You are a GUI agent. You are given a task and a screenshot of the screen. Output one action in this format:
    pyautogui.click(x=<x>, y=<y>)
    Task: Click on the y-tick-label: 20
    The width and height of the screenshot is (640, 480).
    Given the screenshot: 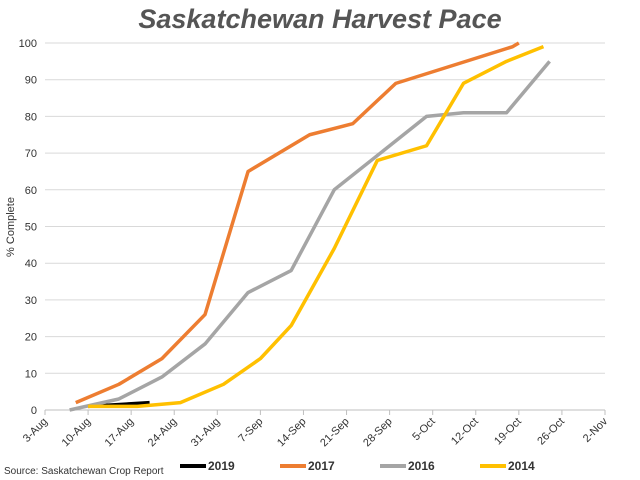 What is the action you would take?
    pyautogui.click(x=31, y=338)
    